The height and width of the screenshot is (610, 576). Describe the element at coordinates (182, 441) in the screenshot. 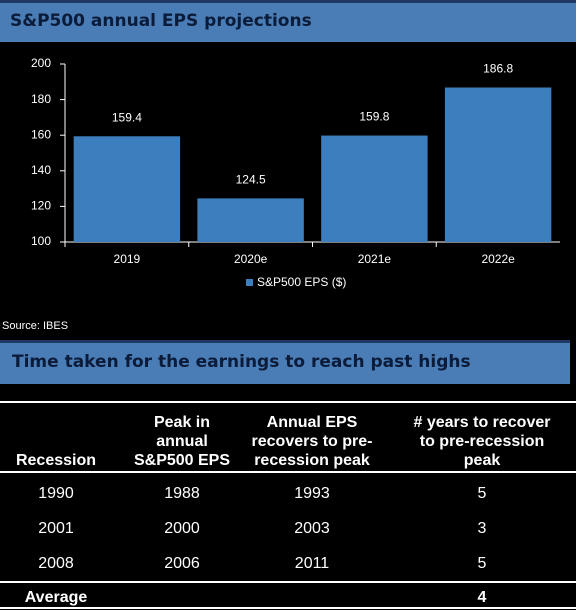

I see `header-cell: annual` at that location.